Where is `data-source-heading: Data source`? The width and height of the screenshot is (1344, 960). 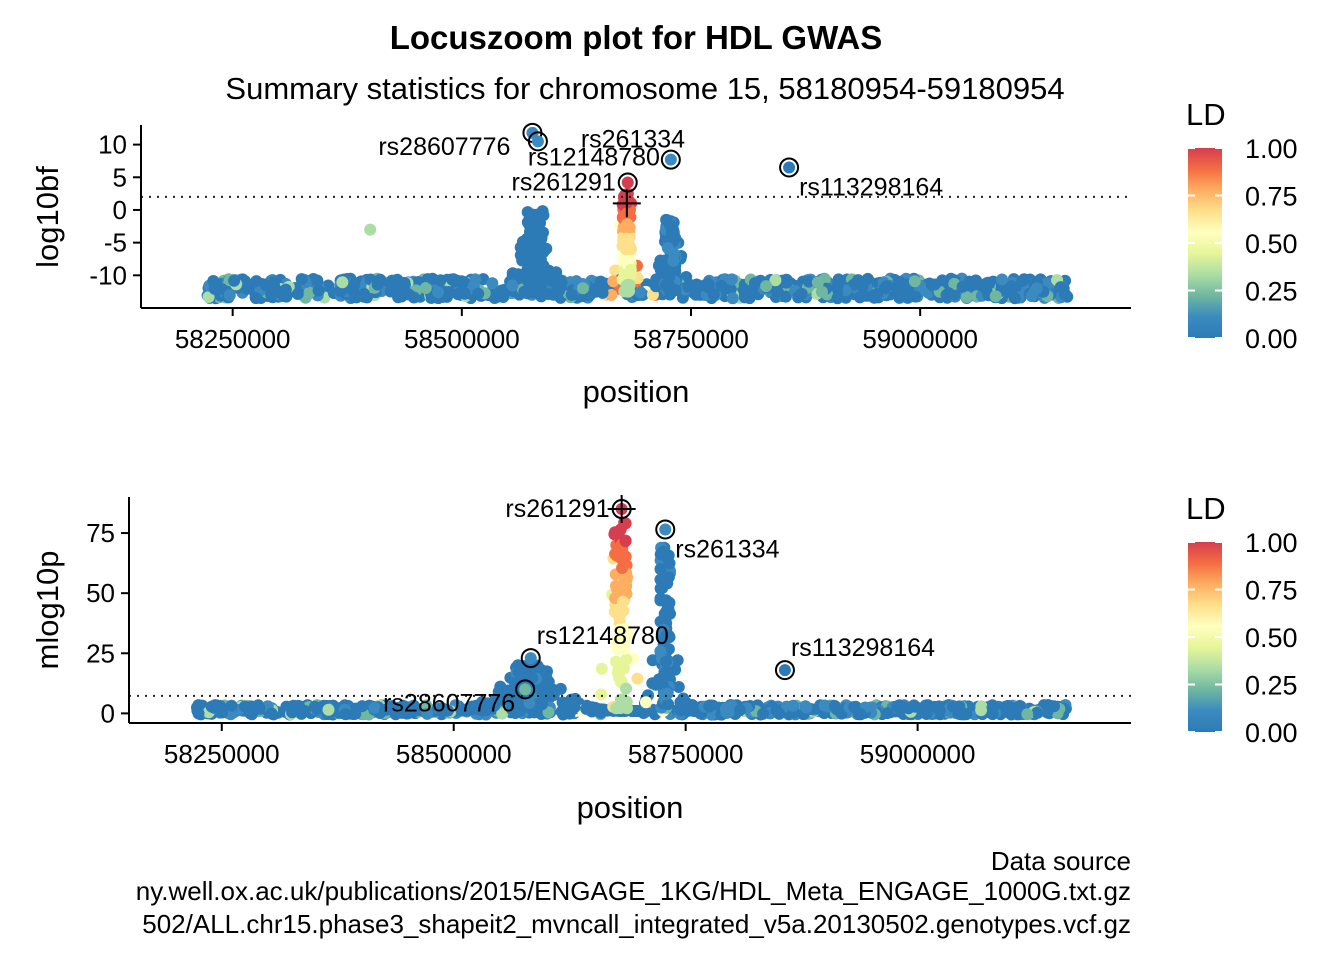 data-source-heading: Data source is located at coordinates (1061, 861).